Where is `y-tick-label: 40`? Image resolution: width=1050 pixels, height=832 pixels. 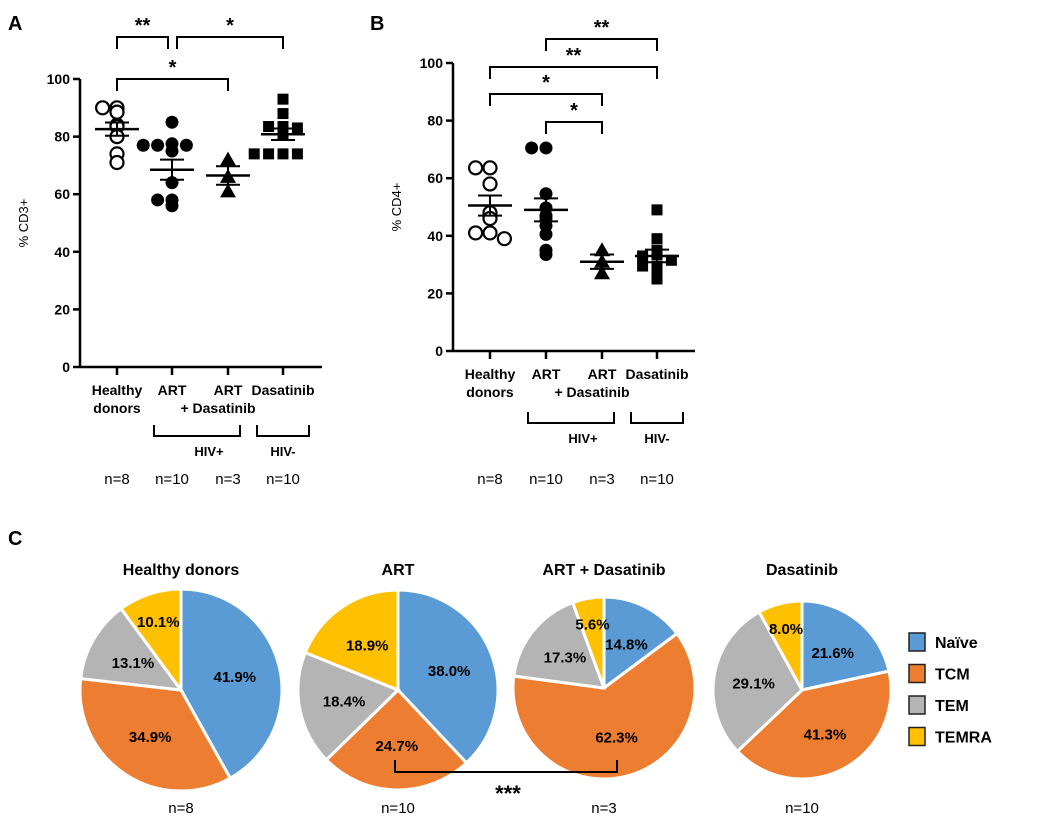 y-tick-label: 40 is located at coordinates (435, 236).